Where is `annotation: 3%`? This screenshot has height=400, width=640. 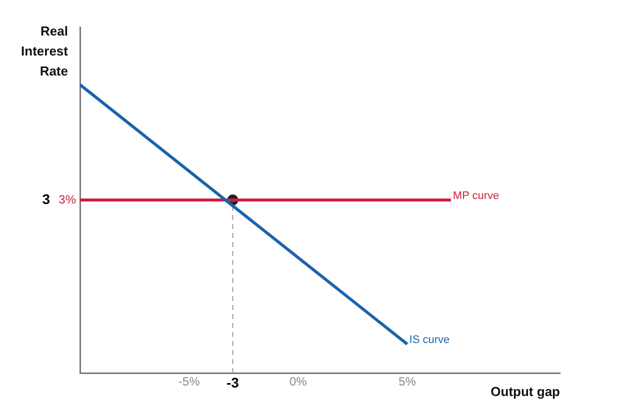
annotation: 3% is located at coordinates (67, 199).